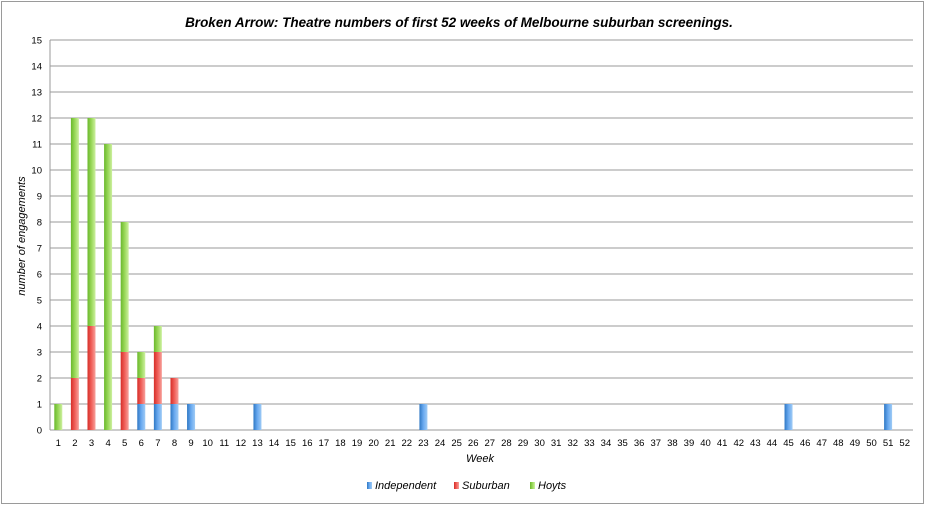 Image resolution: width=927 pixels, height=507 pixels. What do you see at coordinates (36, 119) in the screenshot?
I see `y-tick-label: 12` at bounding box center [36, 119].